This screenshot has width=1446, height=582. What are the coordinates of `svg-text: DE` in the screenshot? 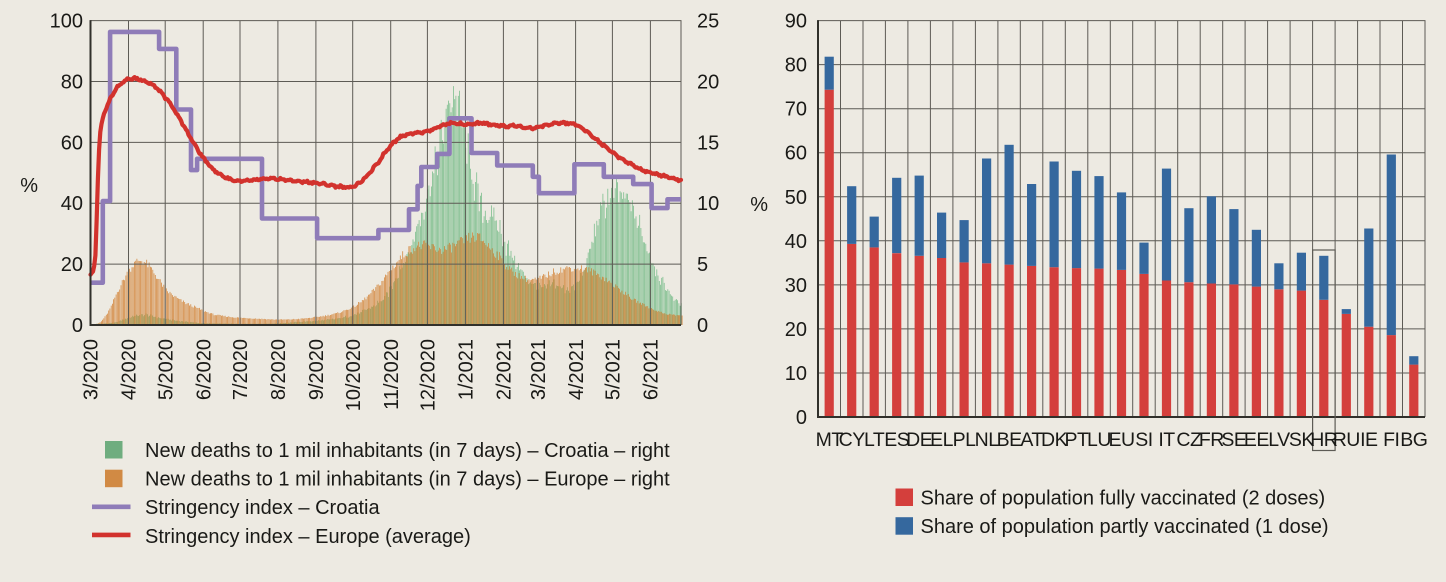 It's located at (919, 440).